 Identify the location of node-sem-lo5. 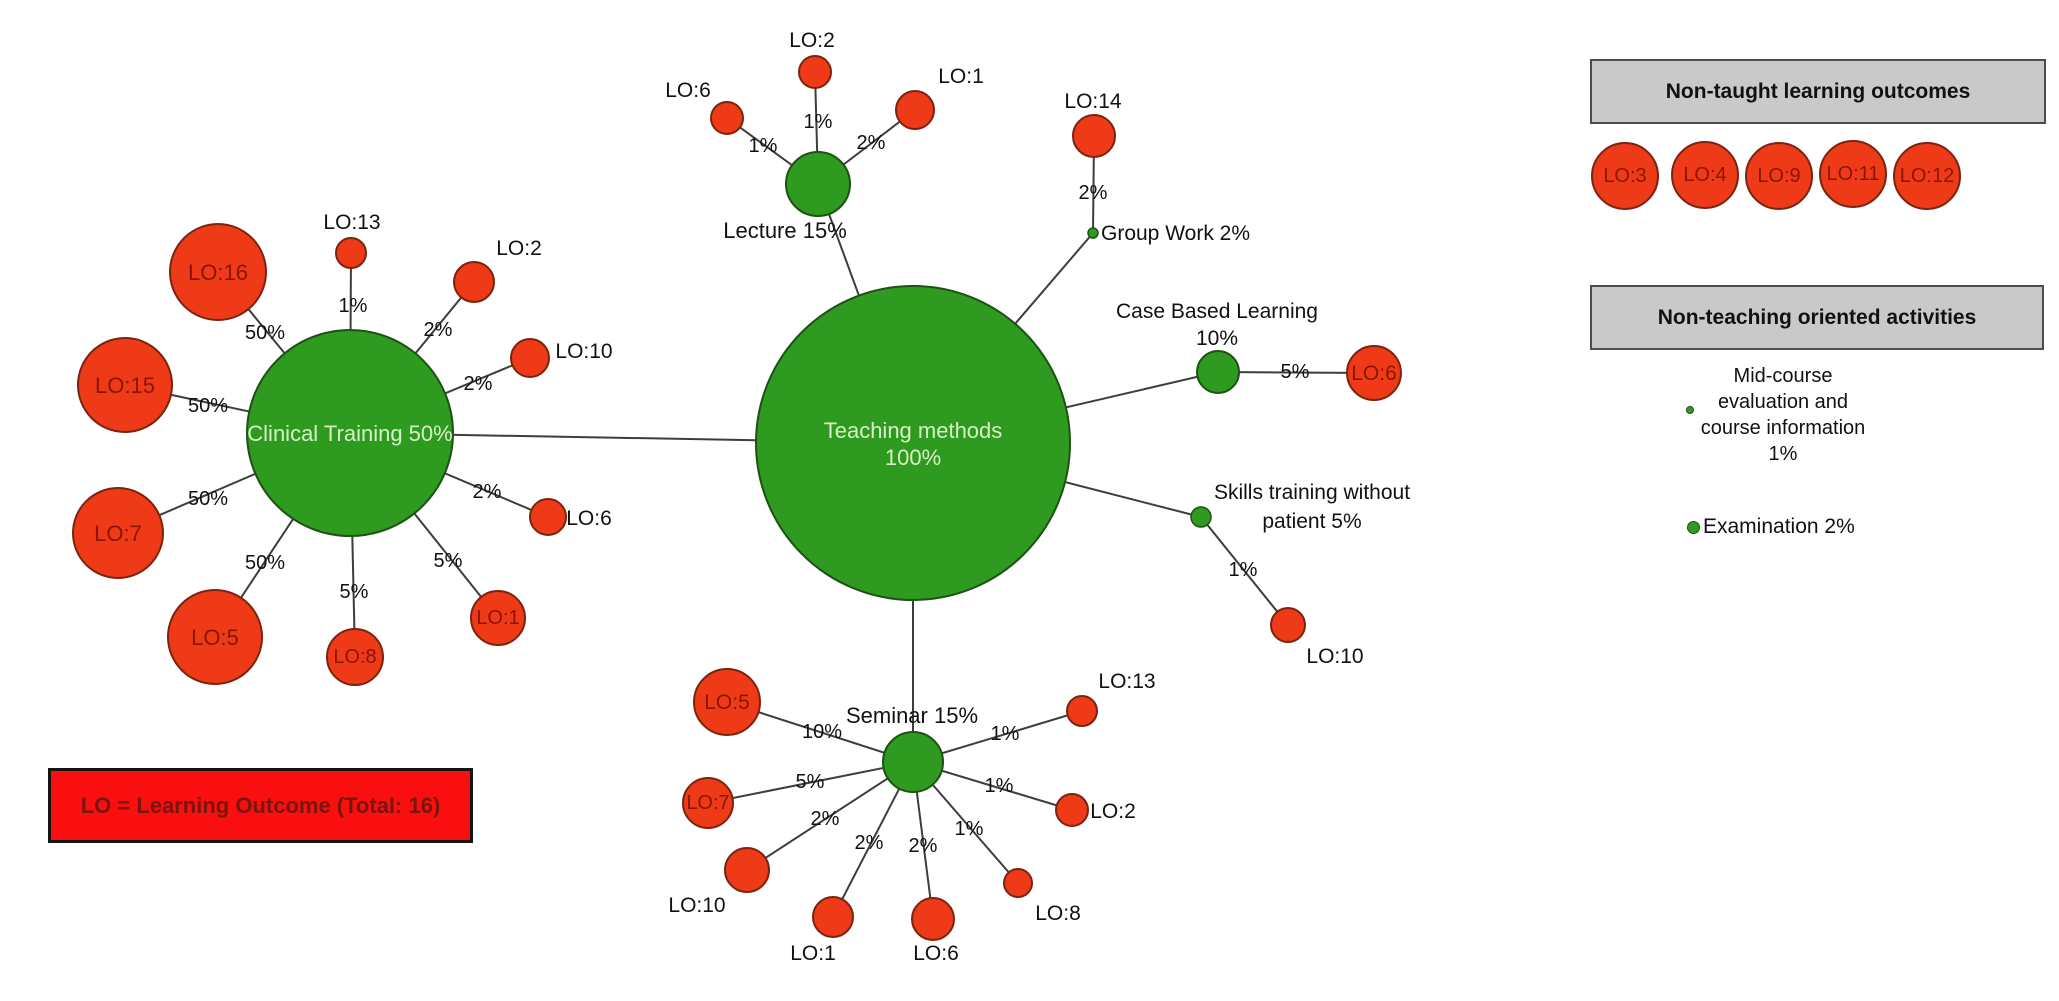
(727, 702).